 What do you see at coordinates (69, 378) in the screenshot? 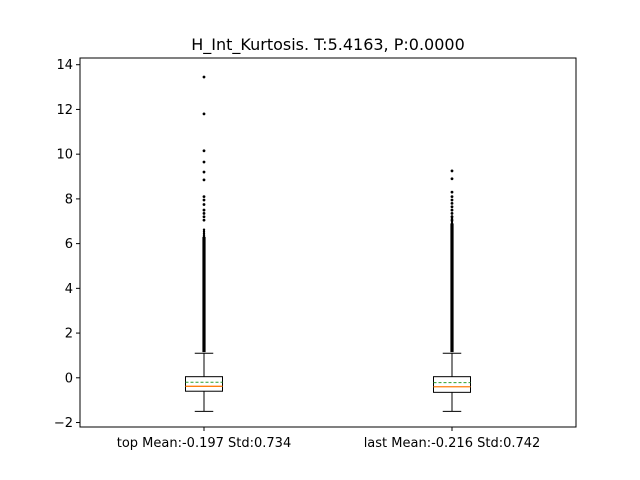
I see `y-tick-label: 0` at bounding box center [69, 378].